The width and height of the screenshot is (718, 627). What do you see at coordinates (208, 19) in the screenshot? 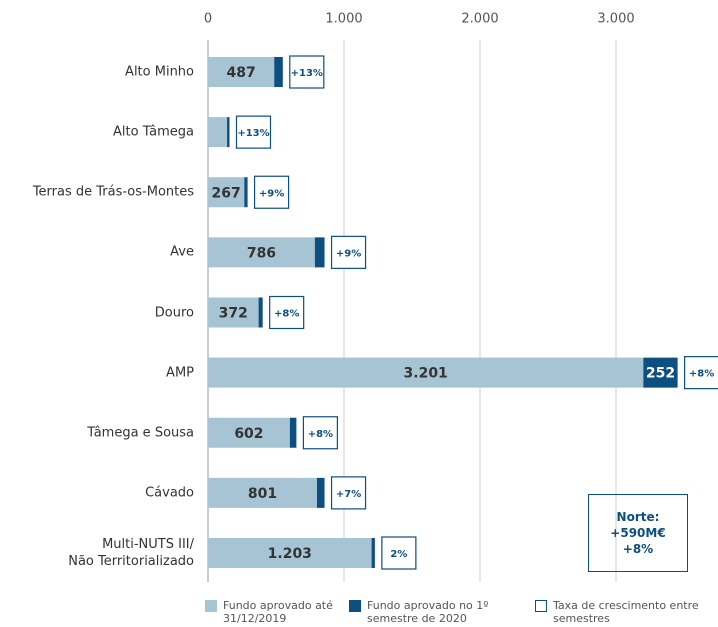
I see `x-tick-label: 0` at bounding box center [208, 19].